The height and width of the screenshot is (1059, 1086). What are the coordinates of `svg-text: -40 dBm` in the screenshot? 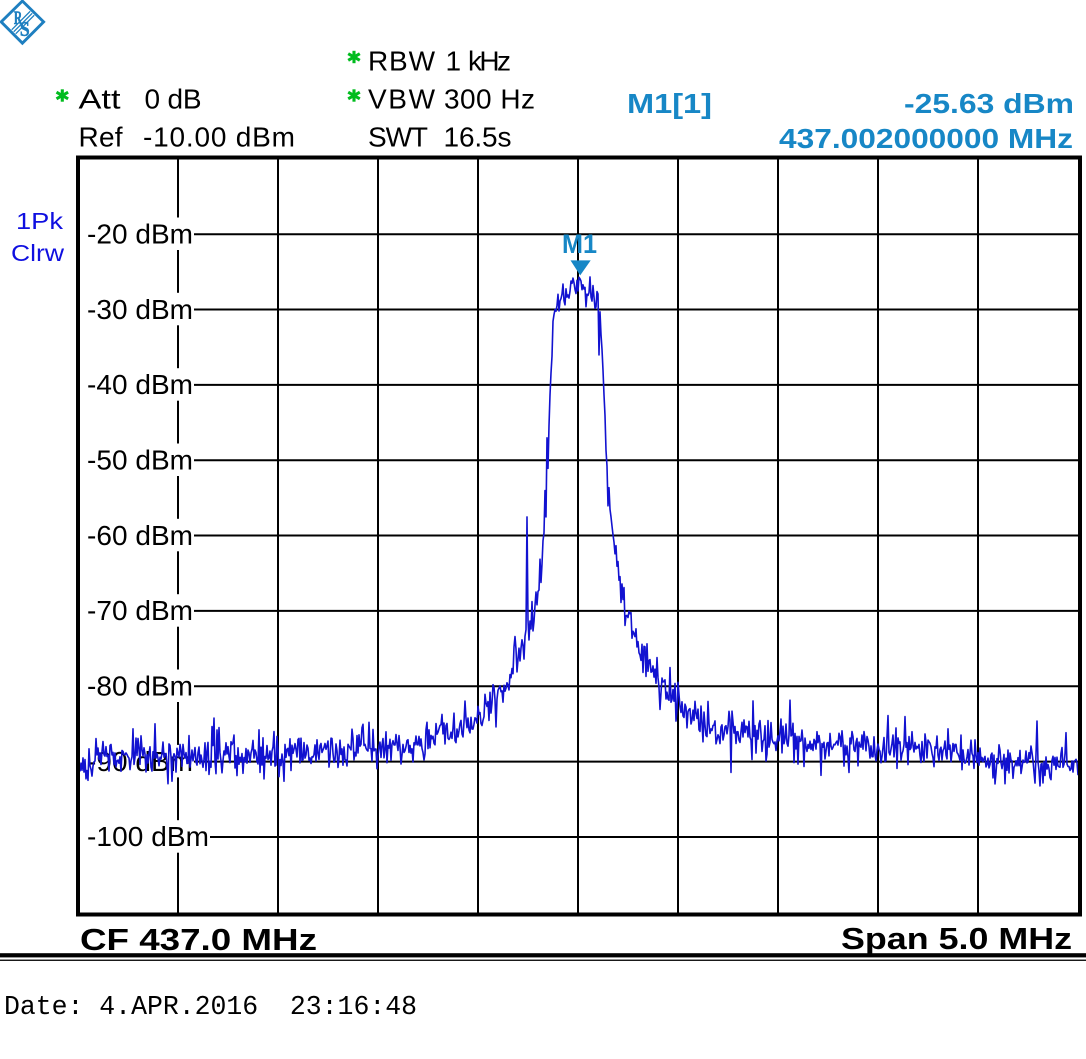 It's located at (140, 384).